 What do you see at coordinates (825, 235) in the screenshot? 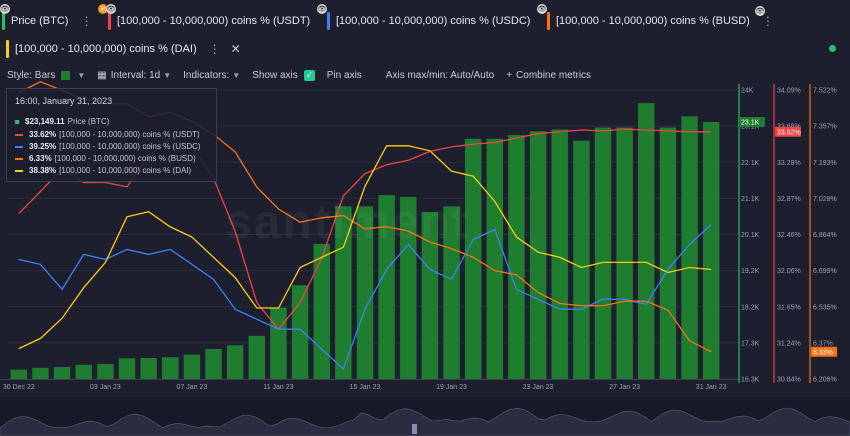
I see `y-tick-label: 6.864%` at bounding box center [825, 235].